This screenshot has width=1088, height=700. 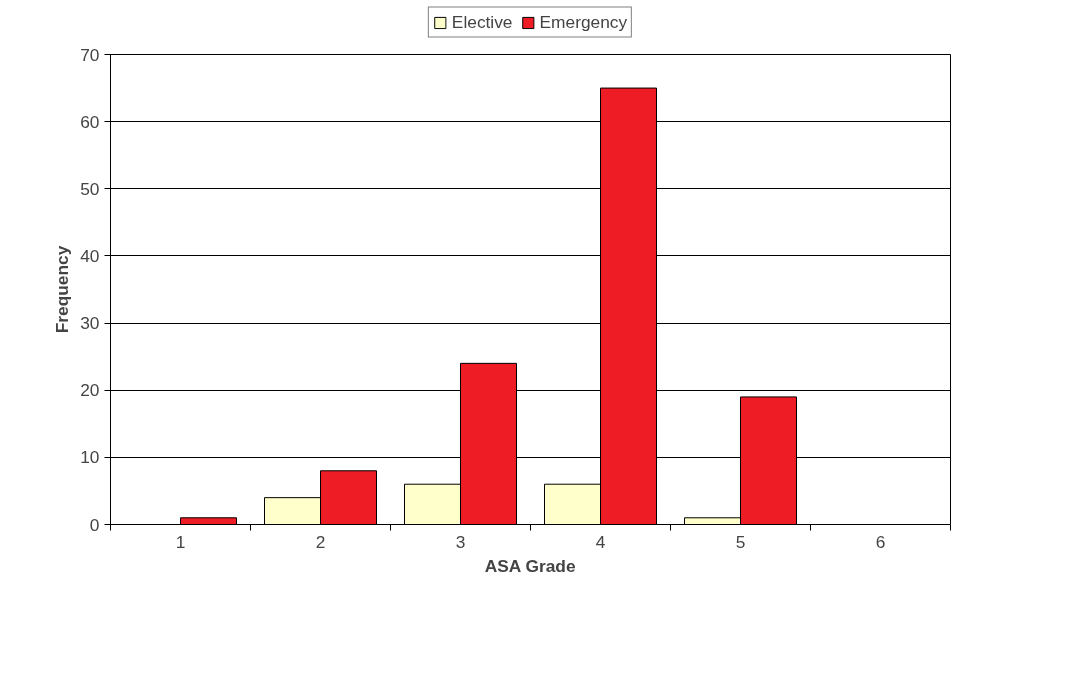 I want to click on x-axis-title: ASA Grade, so click(x=530, y=565).